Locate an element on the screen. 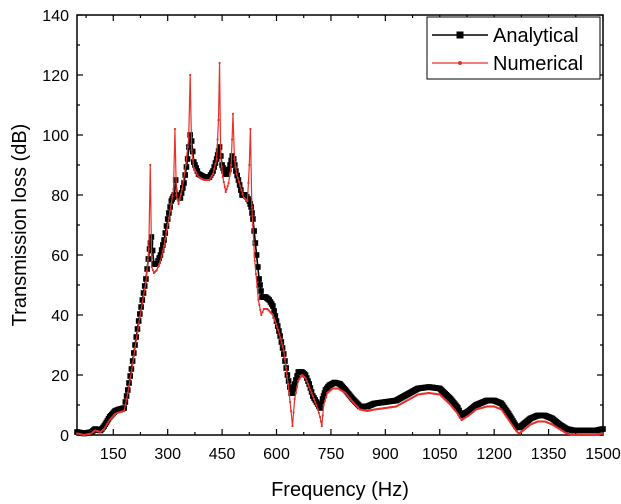  x-tick-label: 1350 is located at coordinates (549, 454).